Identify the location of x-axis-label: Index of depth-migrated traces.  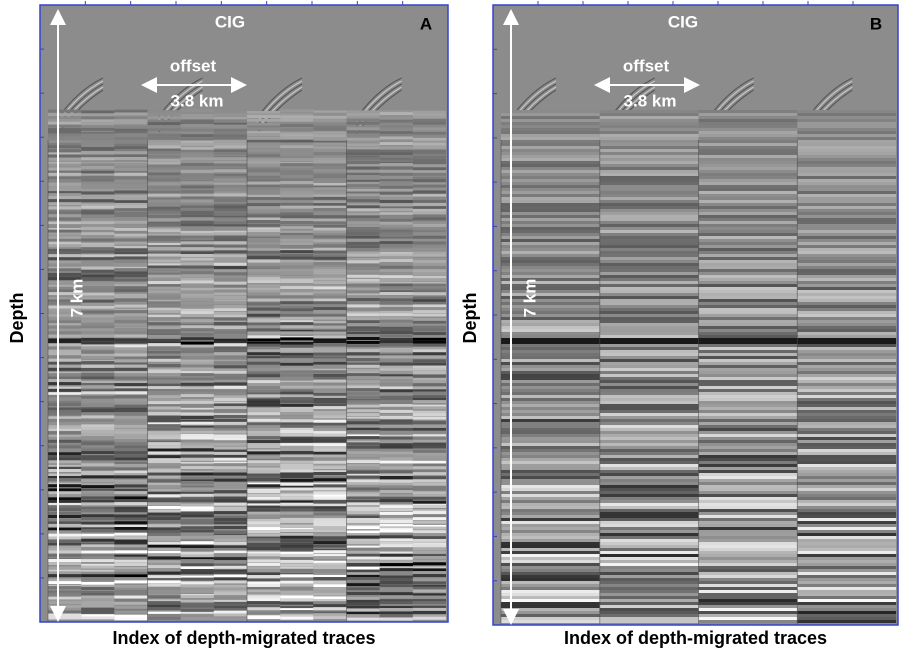
(243, 638).